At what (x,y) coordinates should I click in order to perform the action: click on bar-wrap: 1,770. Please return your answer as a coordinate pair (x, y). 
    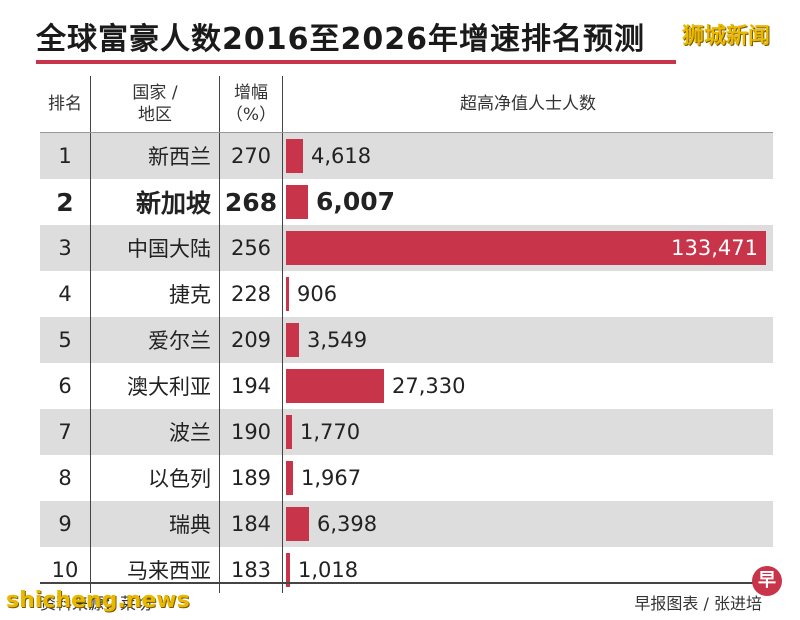
    Looking at the image, I should click on (528, 432).